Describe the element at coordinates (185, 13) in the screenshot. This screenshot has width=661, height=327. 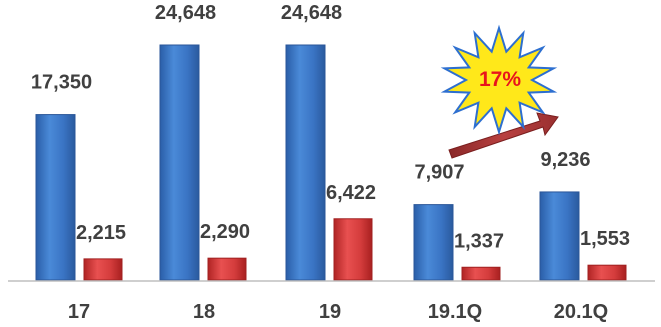
I see `value-label-series1-18: 24,648` at that location.